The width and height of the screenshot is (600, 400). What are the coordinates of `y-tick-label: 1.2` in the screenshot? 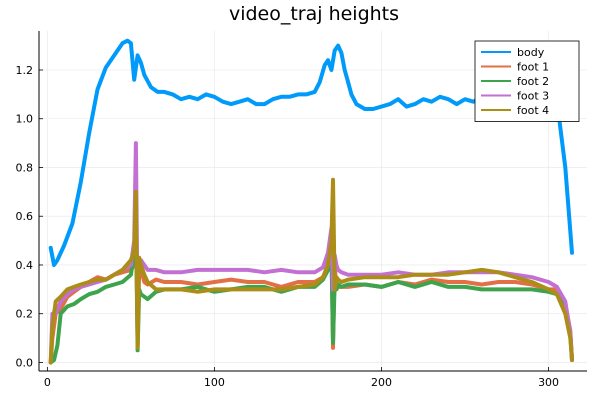 It's located at (25, 70).